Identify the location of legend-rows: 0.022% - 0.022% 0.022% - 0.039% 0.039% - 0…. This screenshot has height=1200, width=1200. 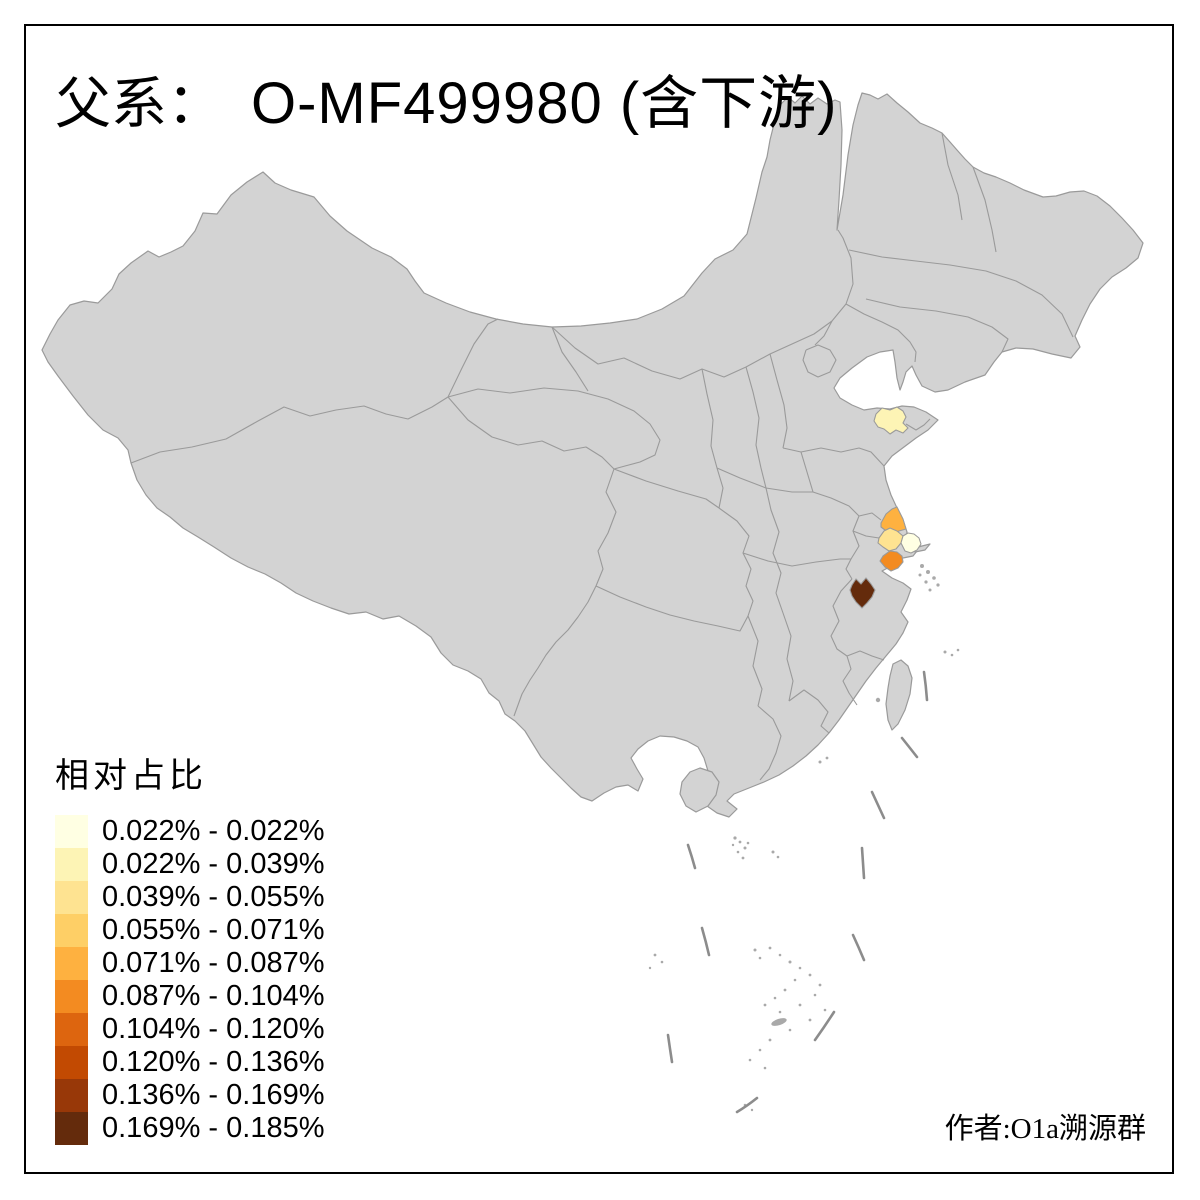
(189, 980).